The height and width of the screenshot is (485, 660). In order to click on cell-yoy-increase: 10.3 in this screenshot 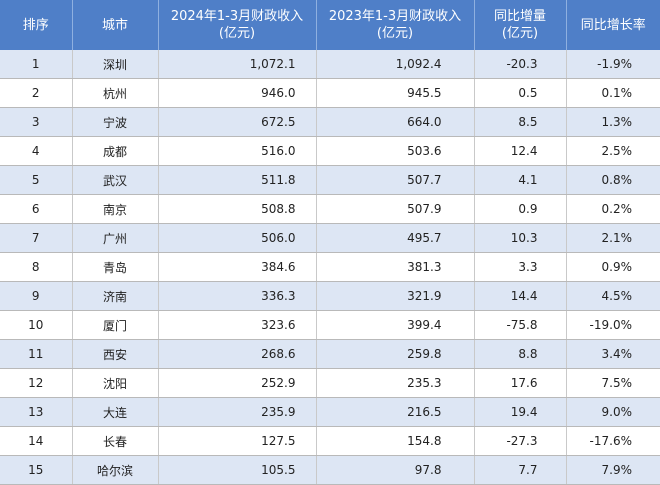, I will do `click(520, 238)`.